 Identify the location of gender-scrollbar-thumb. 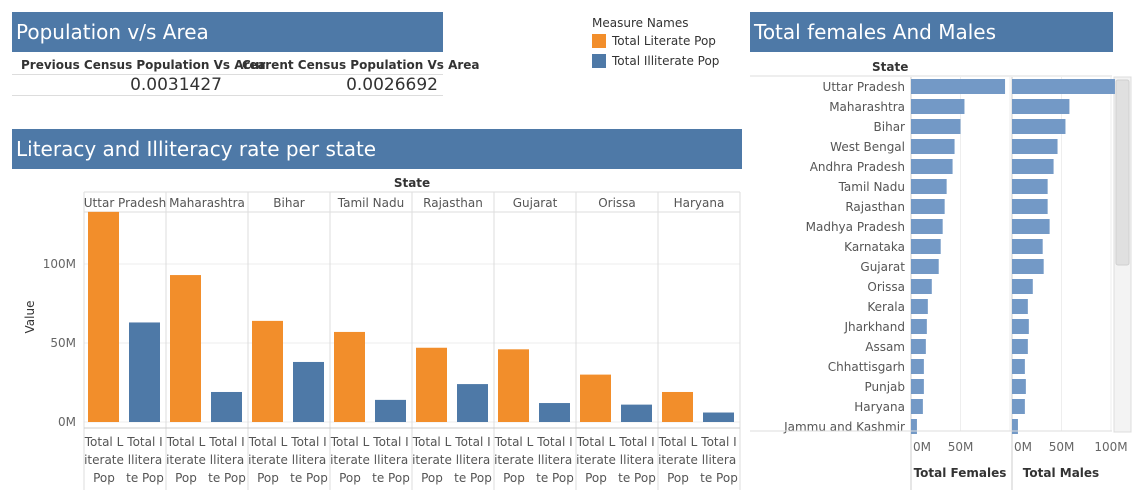
(1122, 172).